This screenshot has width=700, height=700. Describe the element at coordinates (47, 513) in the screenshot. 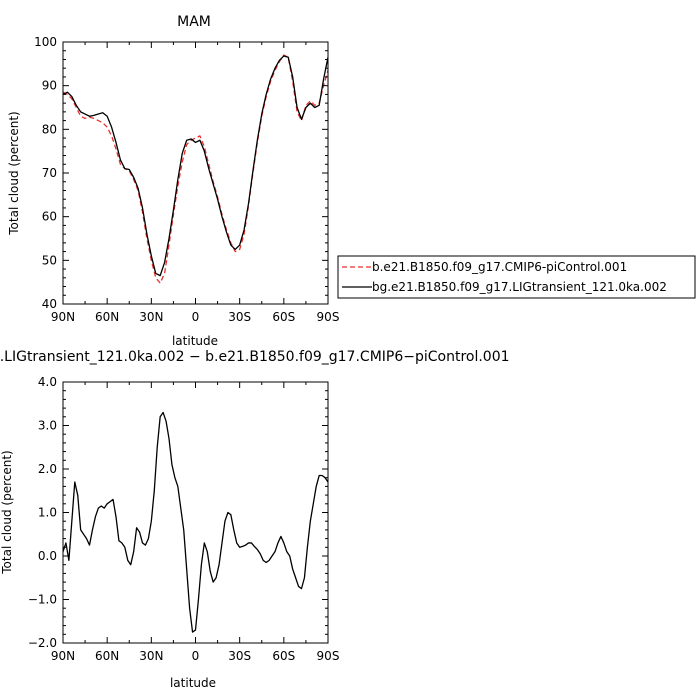

I see `y-tick-label: 1.0` at that location.